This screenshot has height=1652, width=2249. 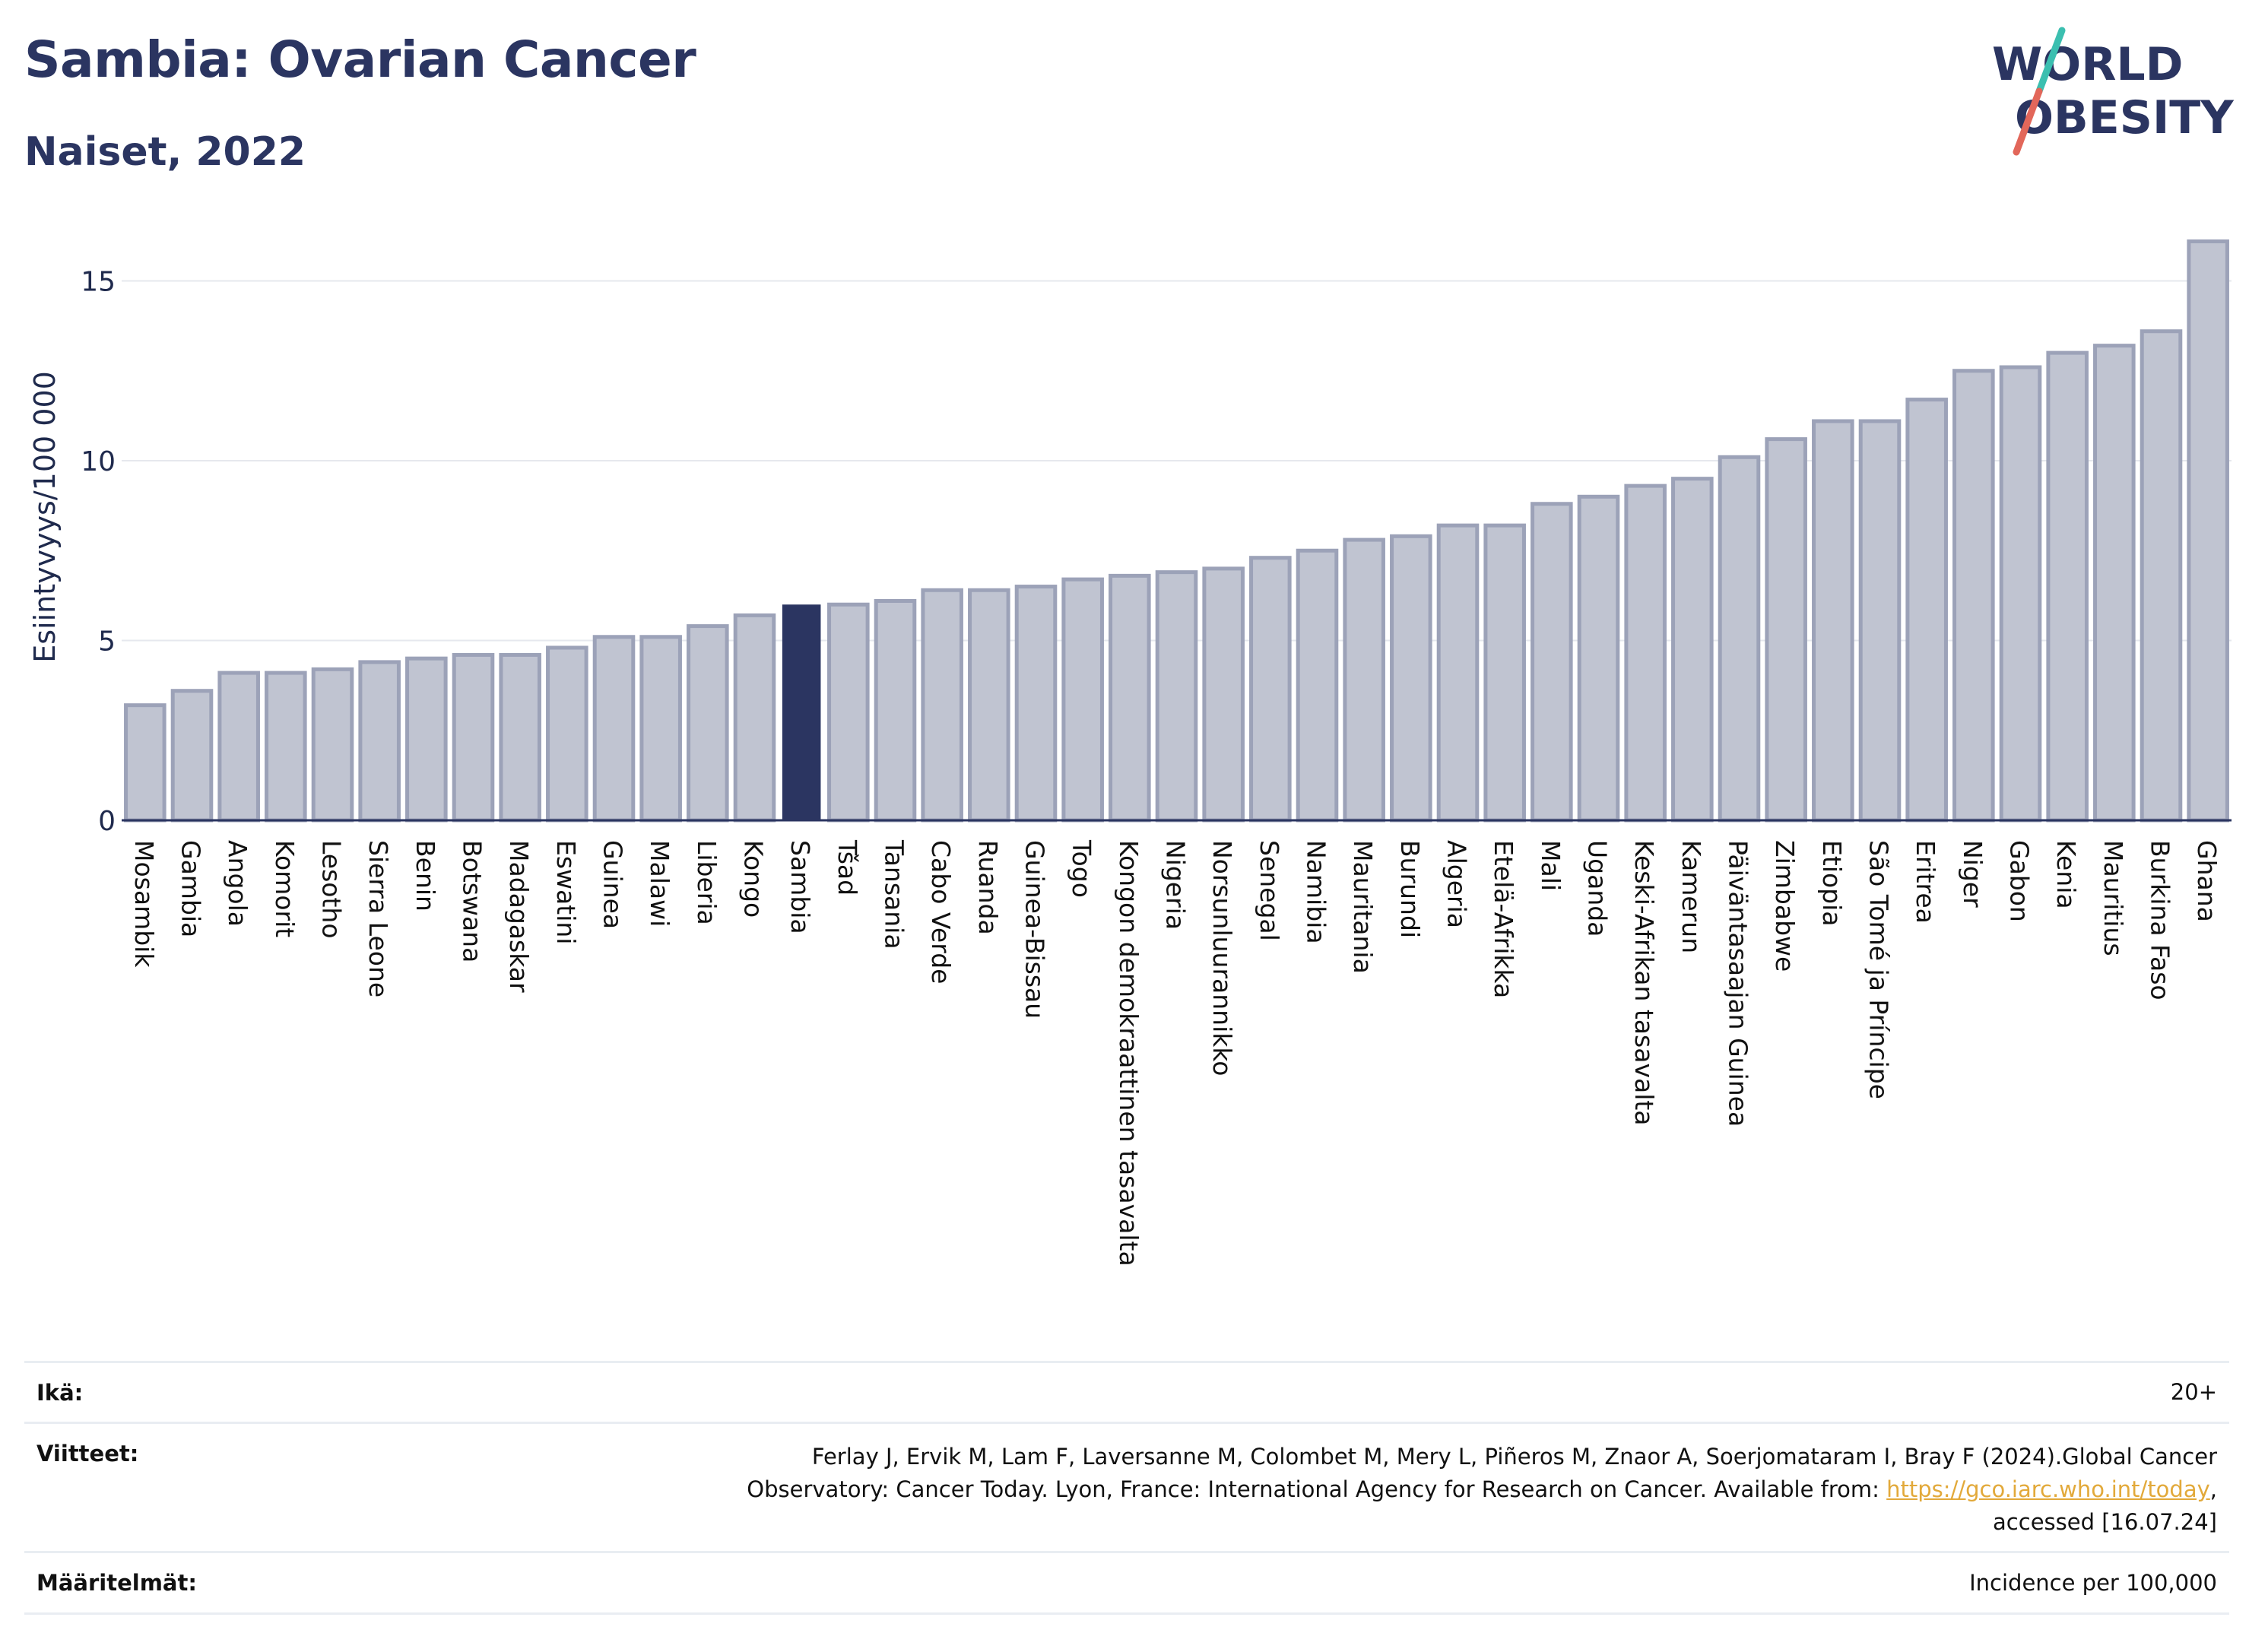 I want to click on chart-title: Sambia: Ovarian Cancer, so click(x=360, y=59).